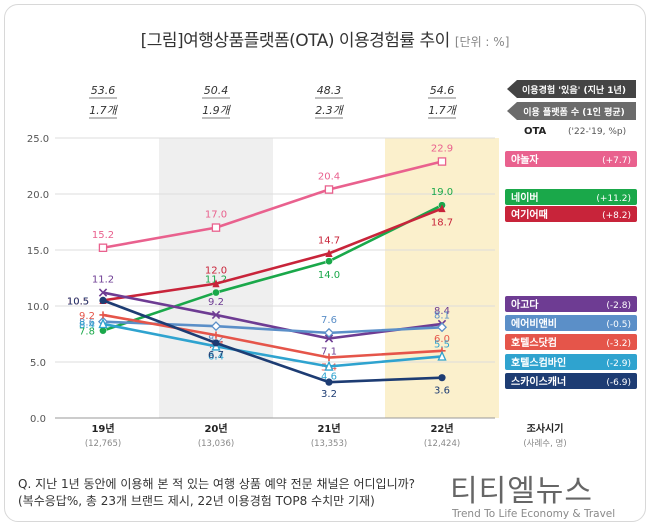  Describe the element at coordinates (616, 161) in the screenshot. I see `legend-change: (+7.7)` at that location.